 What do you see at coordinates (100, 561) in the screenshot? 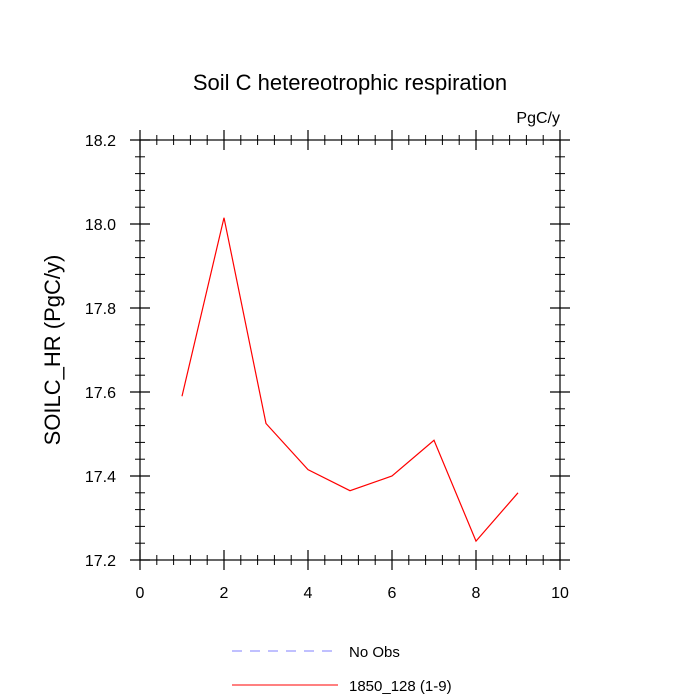
I see `y-tick-label: 17.2` at bounding box center [100, 561].